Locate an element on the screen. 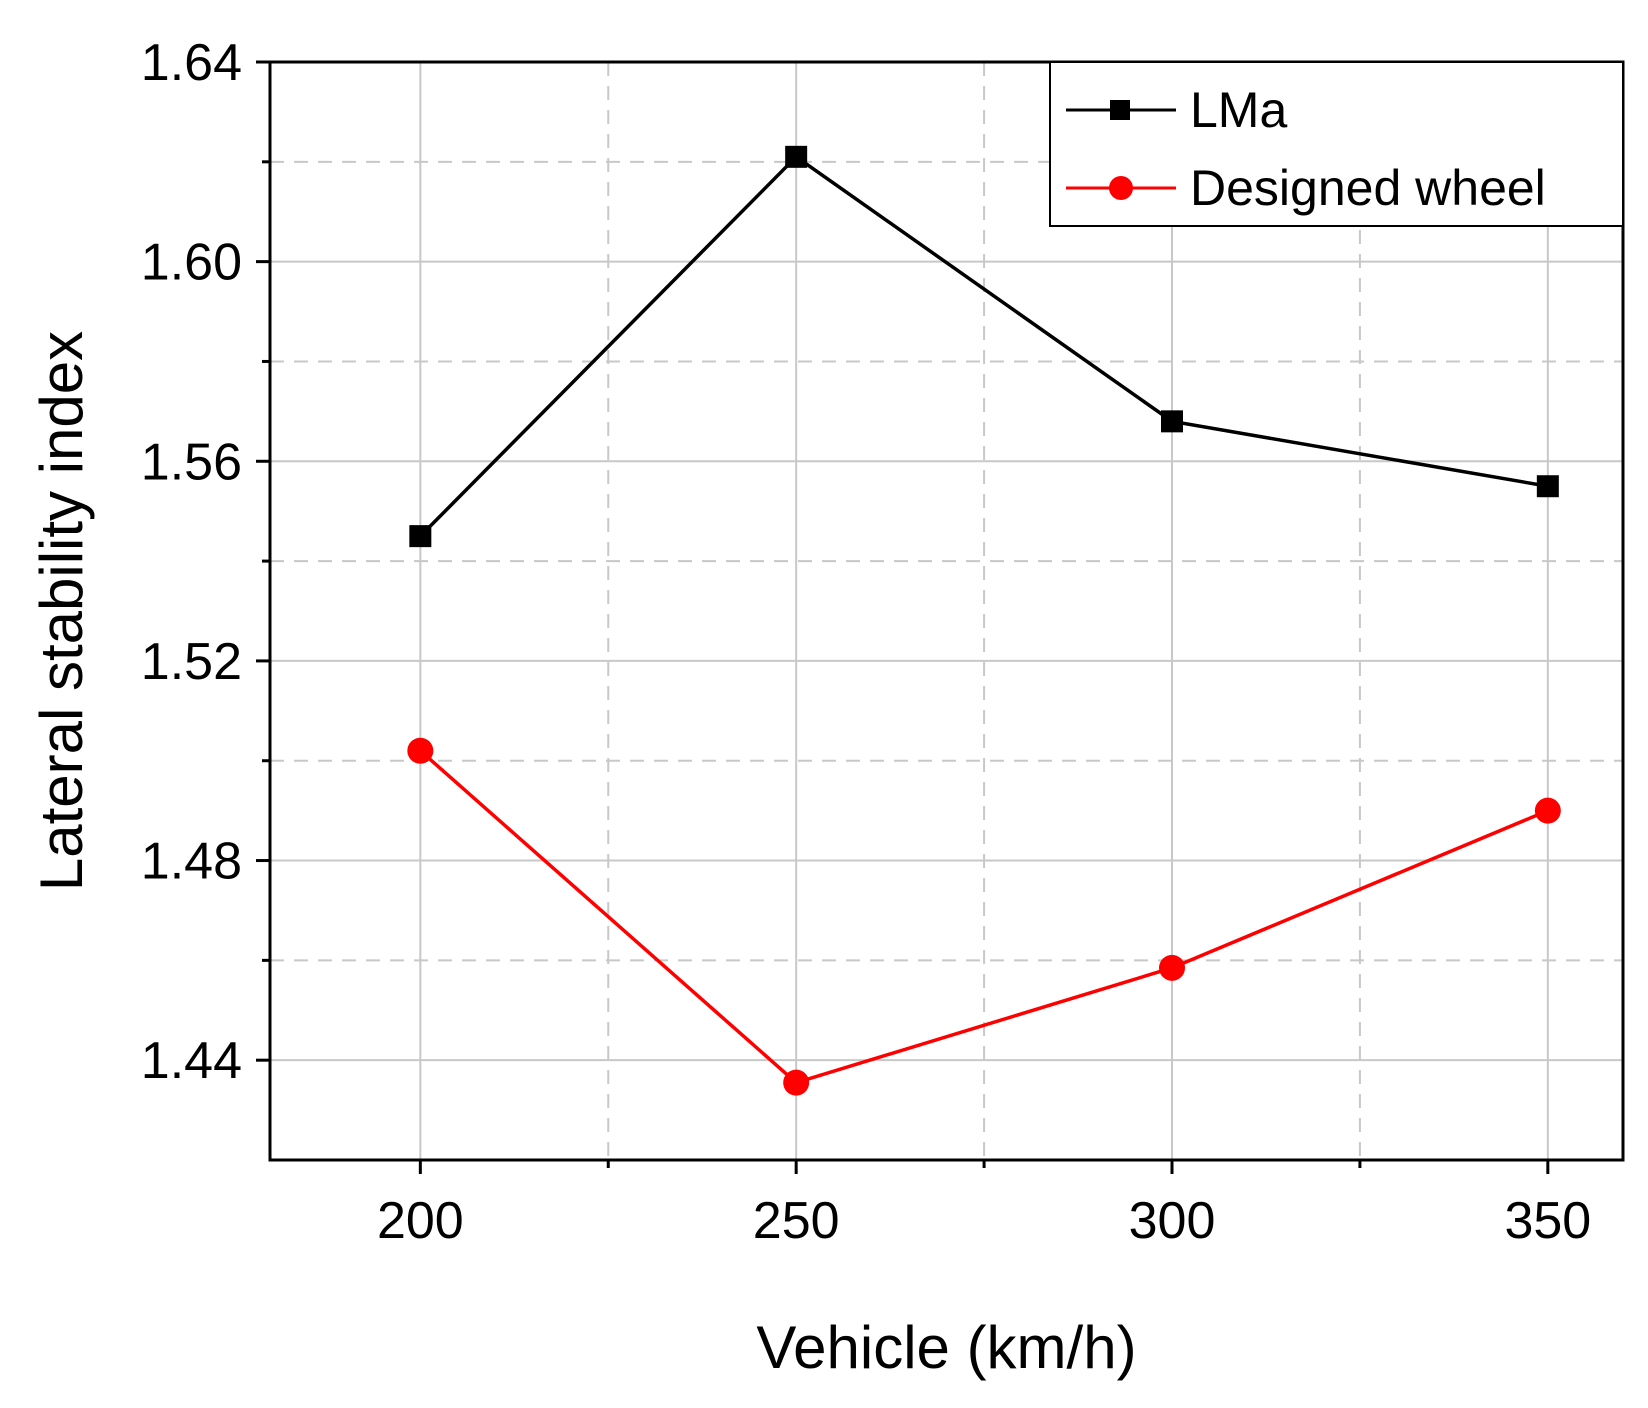 This screenshot has height=1408, width=1648. legend-box is located at coordinates (1336, 144).